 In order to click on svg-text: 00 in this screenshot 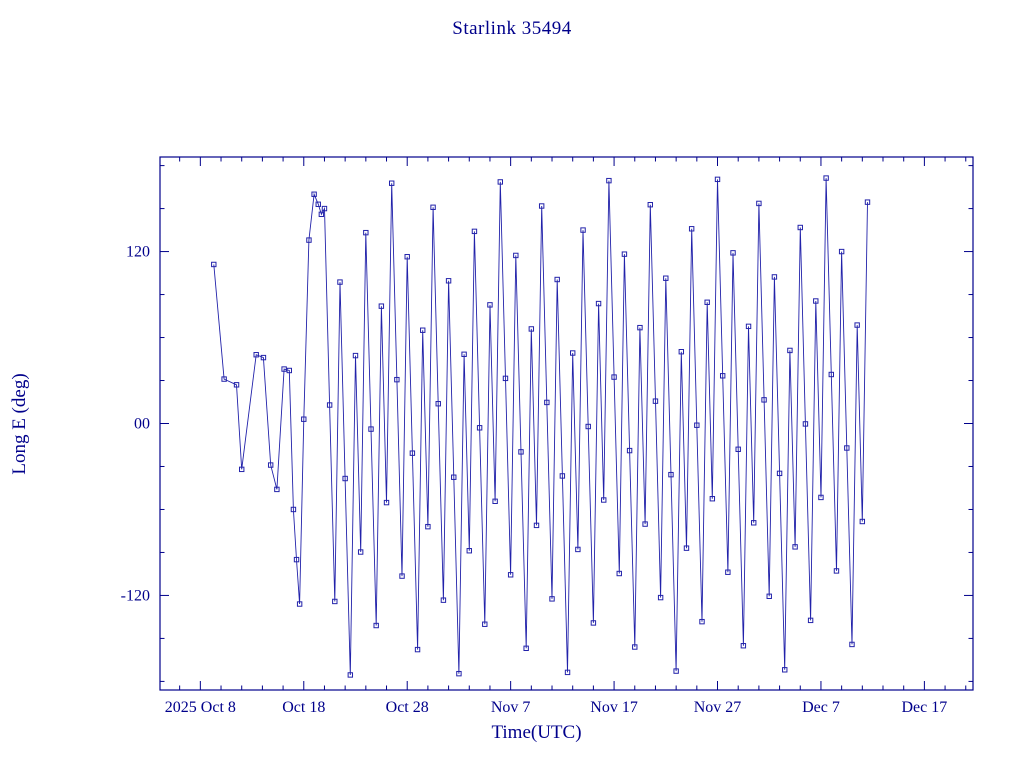, I will do `click(142, 424)`.